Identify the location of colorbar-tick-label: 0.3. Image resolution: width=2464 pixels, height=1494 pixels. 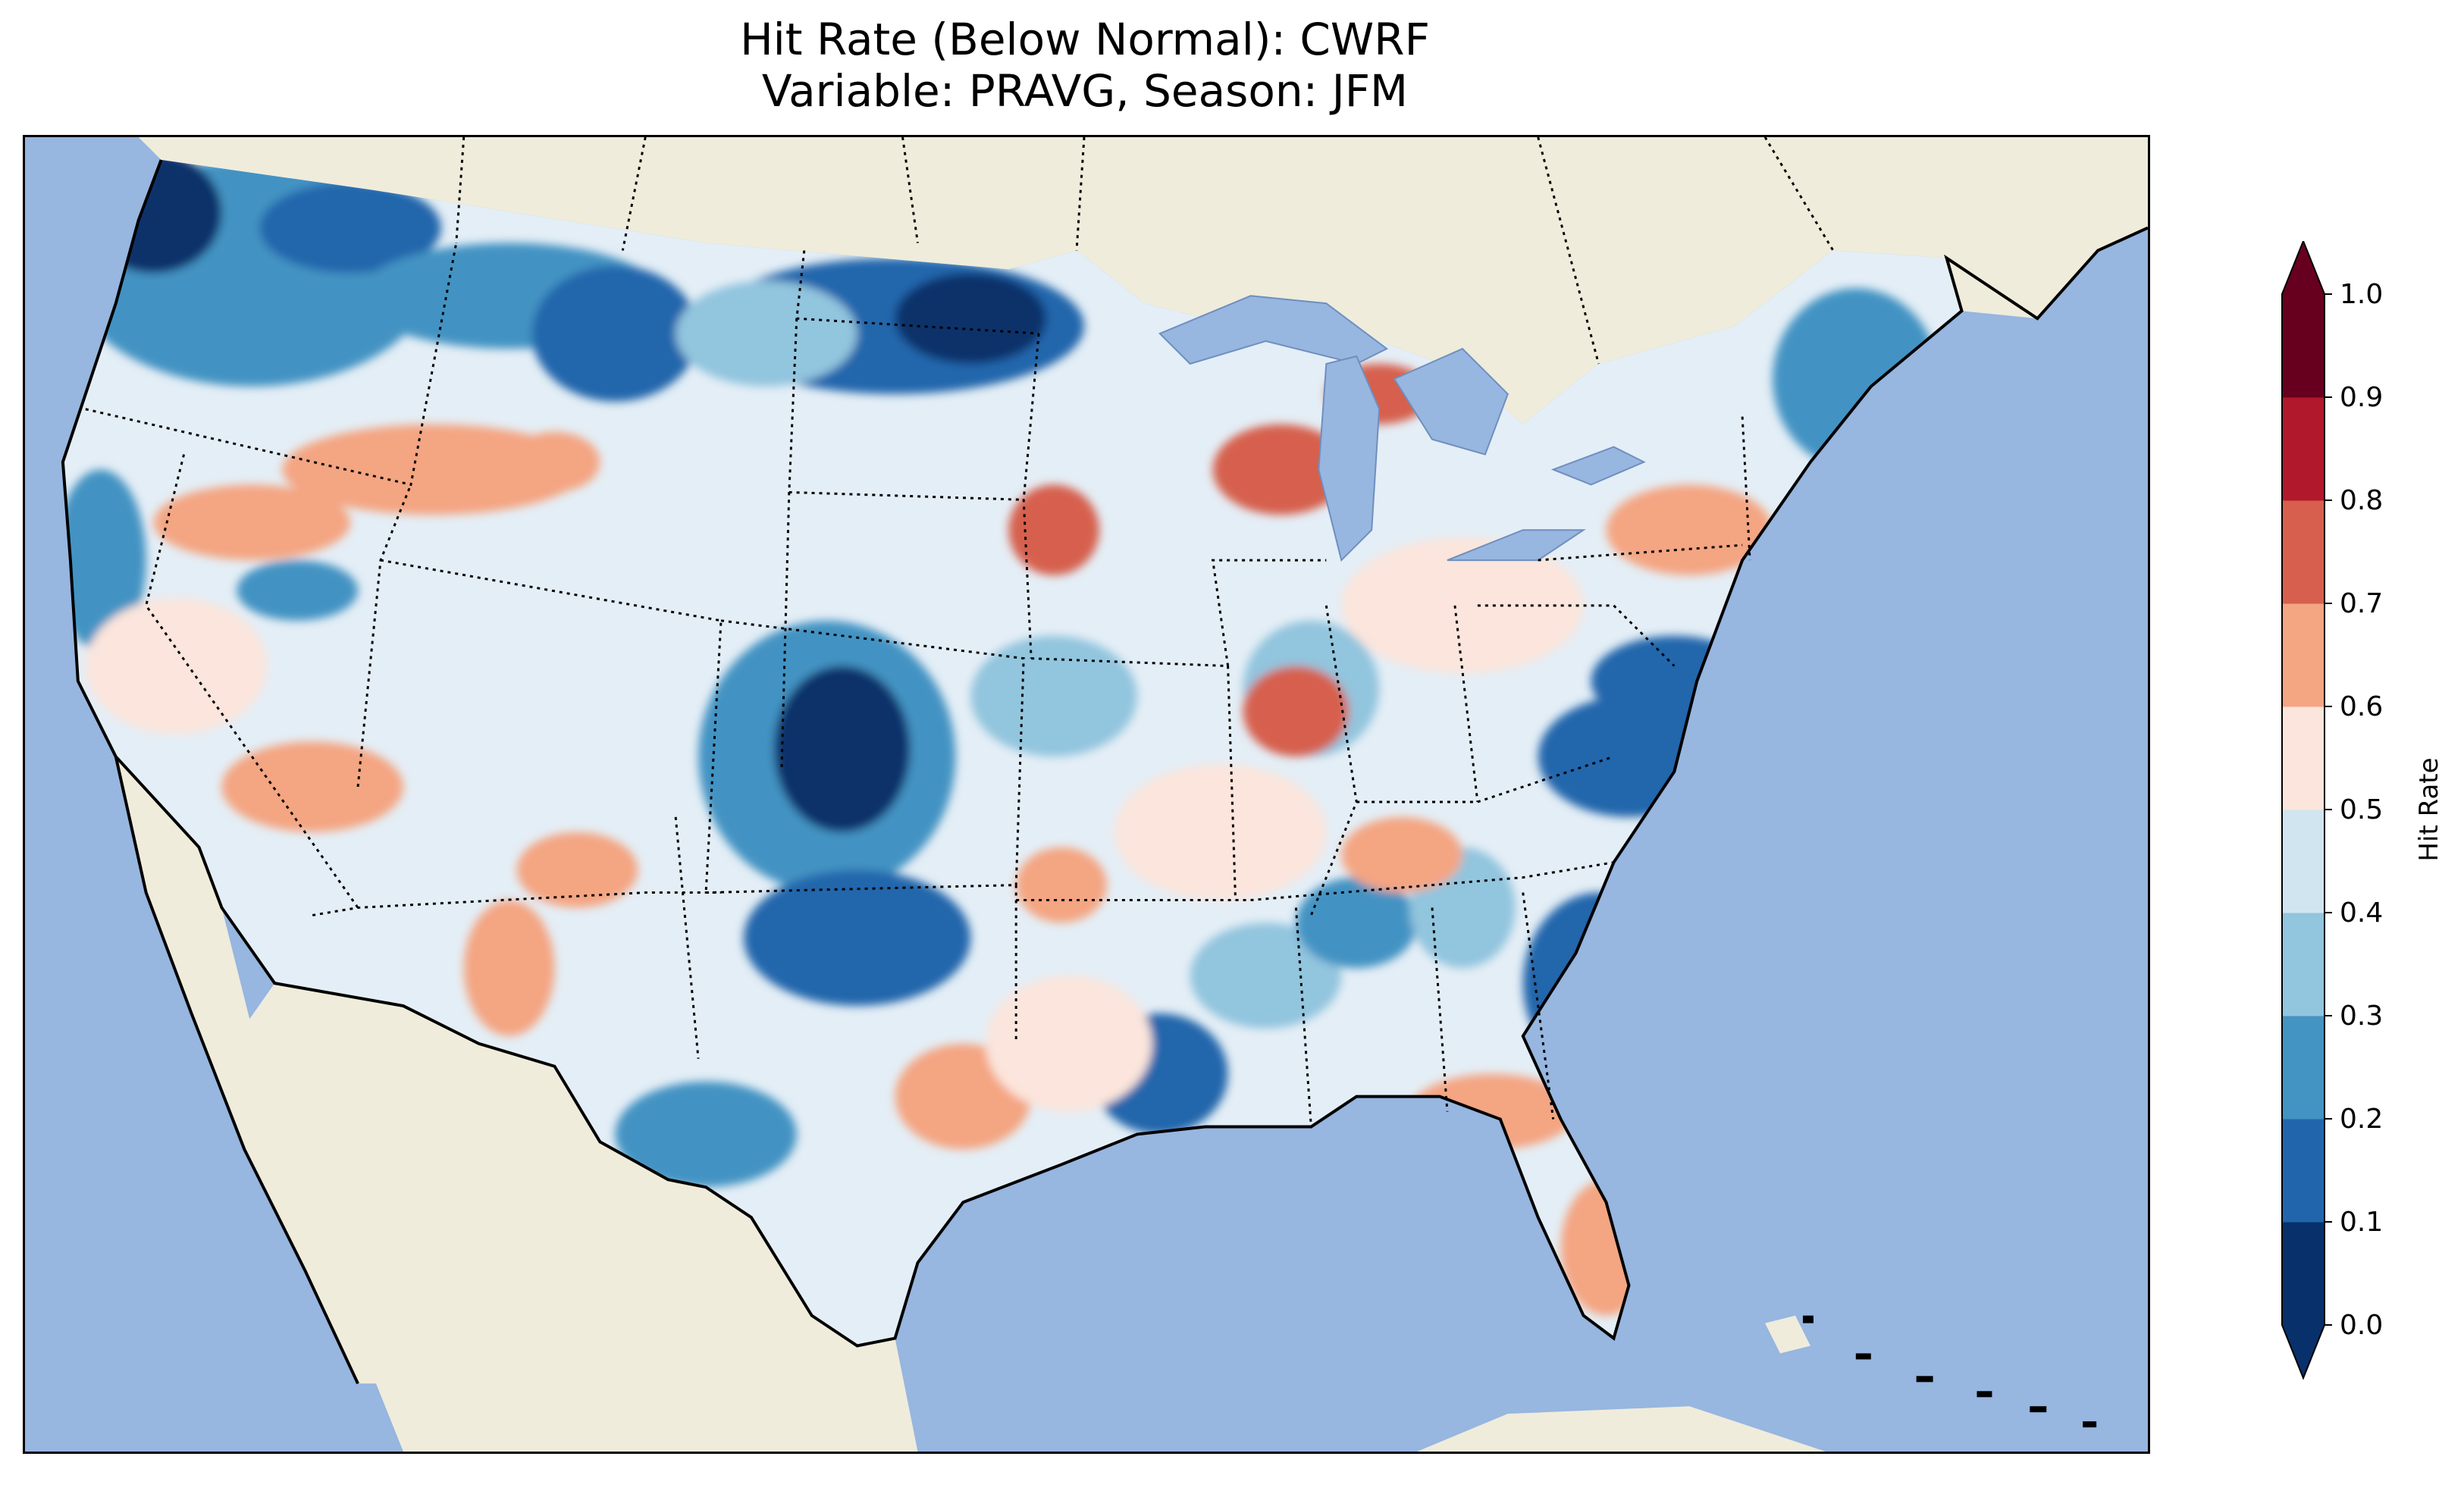
(2361, 1016).